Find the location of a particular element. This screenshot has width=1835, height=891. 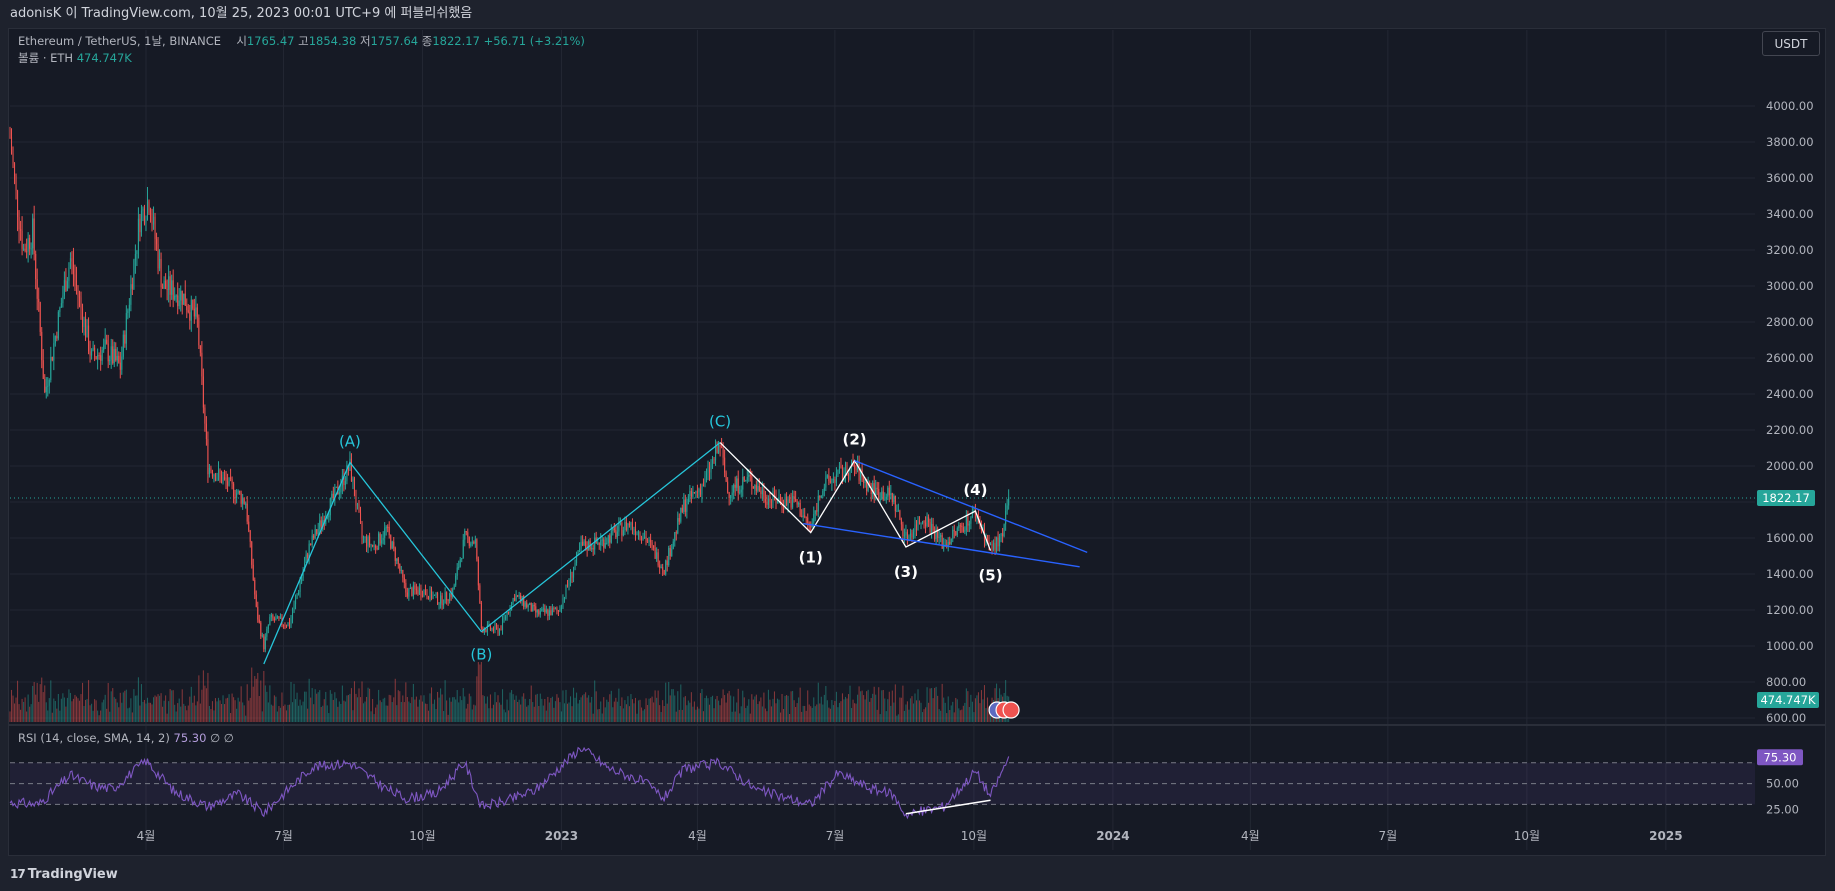

close-label: 종 is located at coordinates (427, 41).